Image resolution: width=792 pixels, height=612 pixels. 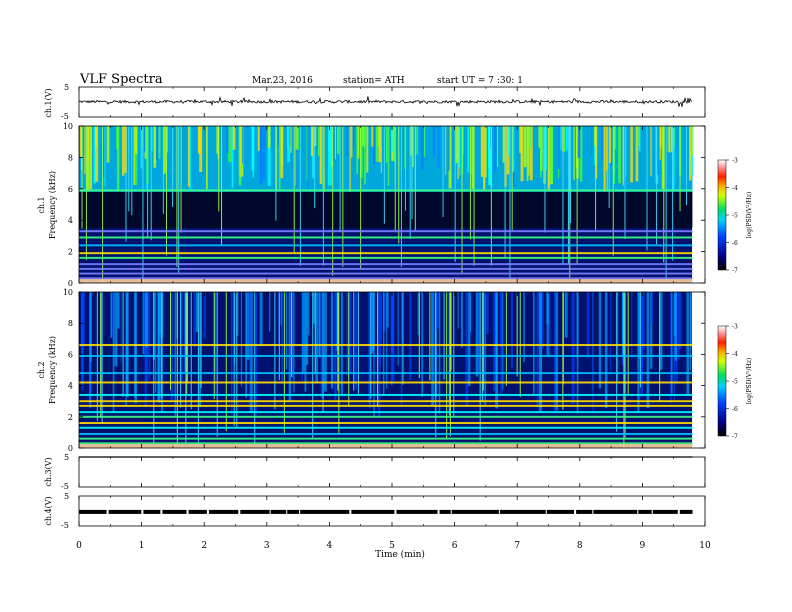 What do you see at coordinates (400, 554) in the screenshot?
I see `time-axis-label: Time (min)` at bounding box center [400, 554].